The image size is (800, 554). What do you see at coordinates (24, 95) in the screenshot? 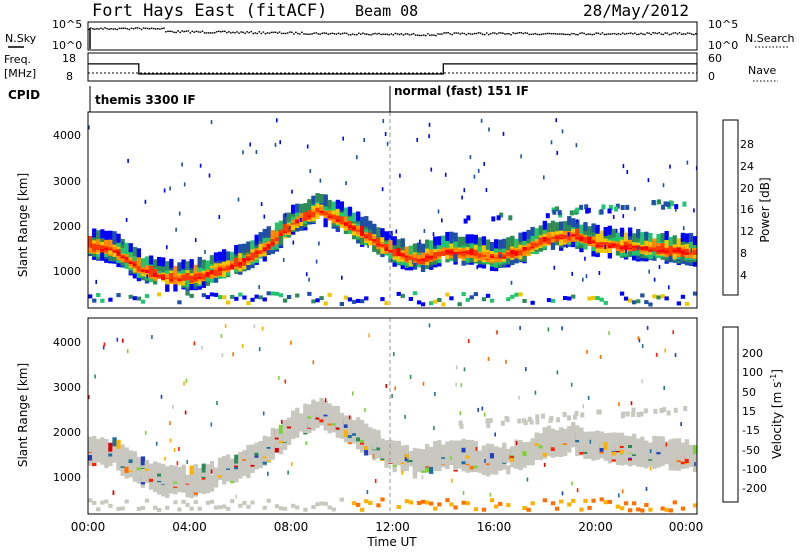
I see `cpid-label: CPID` at bounding box center [24, 95].